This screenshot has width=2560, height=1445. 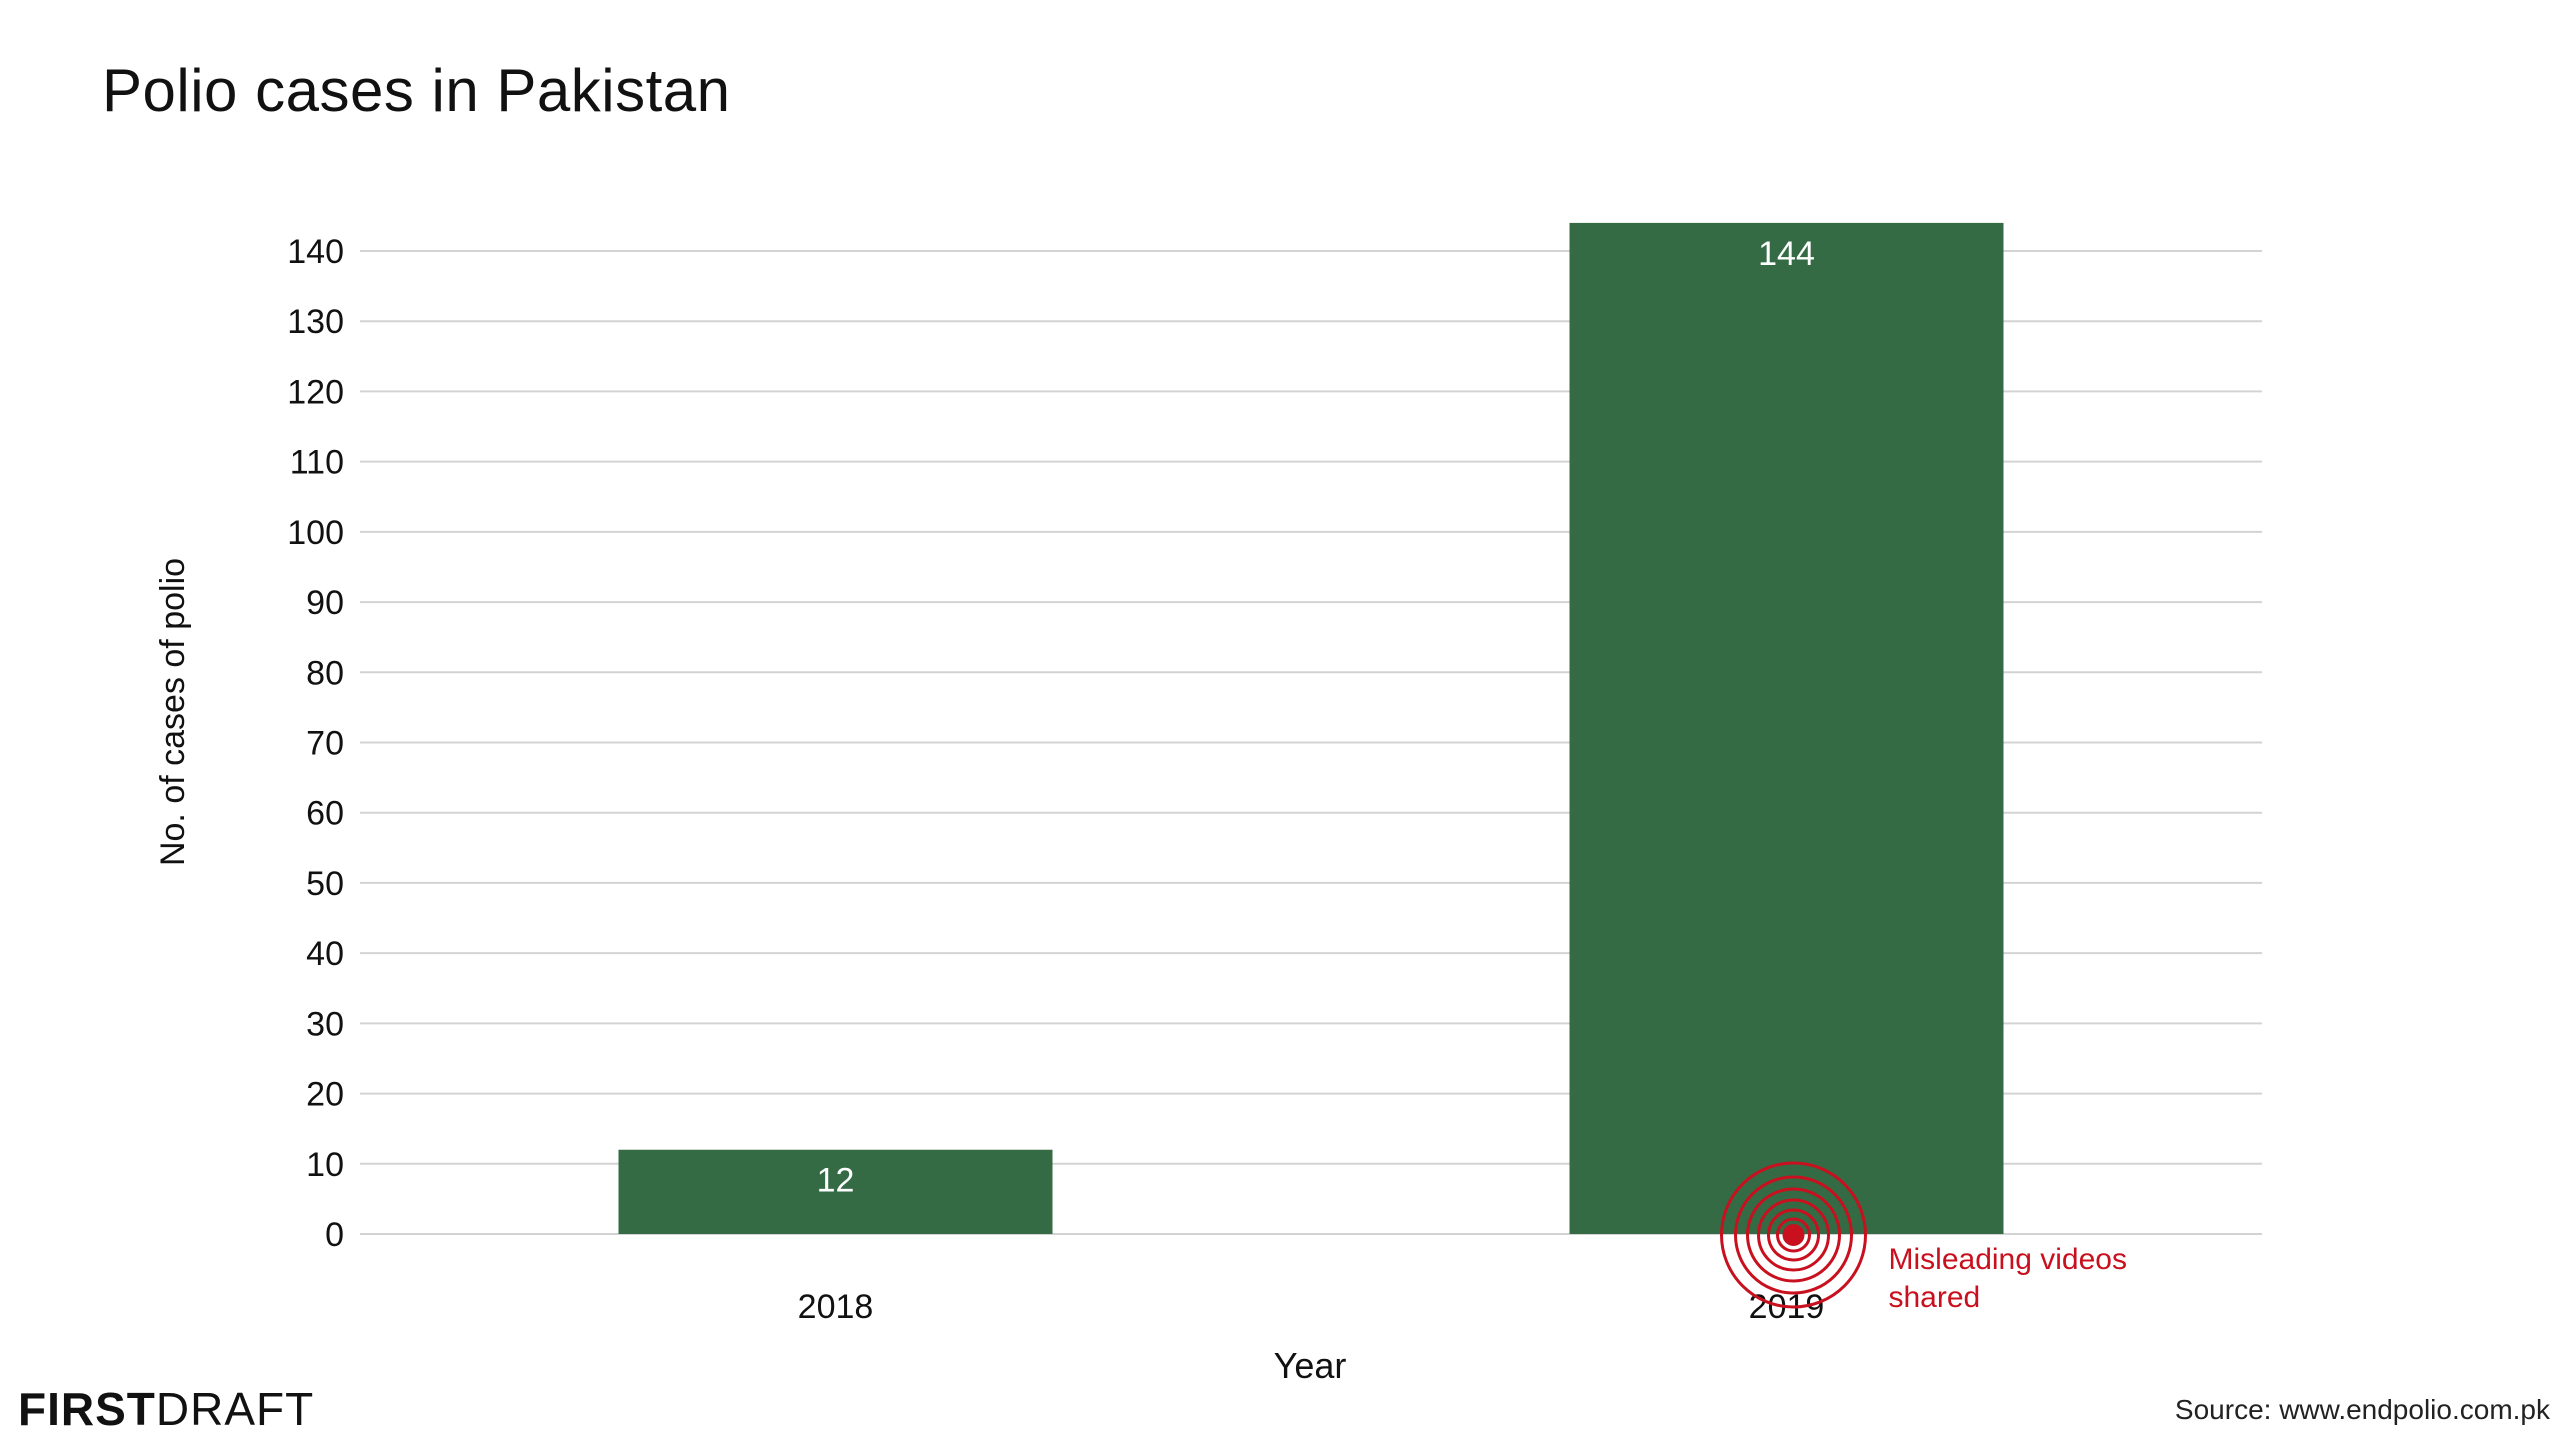 What do you see at coordinates (1935, 1297) in the screenshot?
I see `annotation-text: shared` at bounding box center [1935, 1297].